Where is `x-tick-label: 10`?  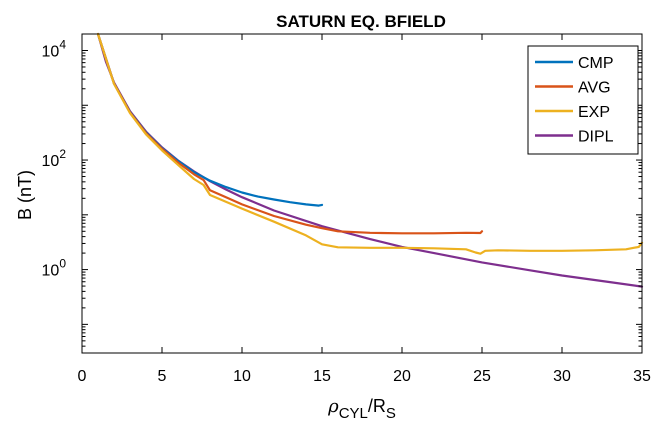 x-tick-label: 10 is located at coordinates (242, 376).